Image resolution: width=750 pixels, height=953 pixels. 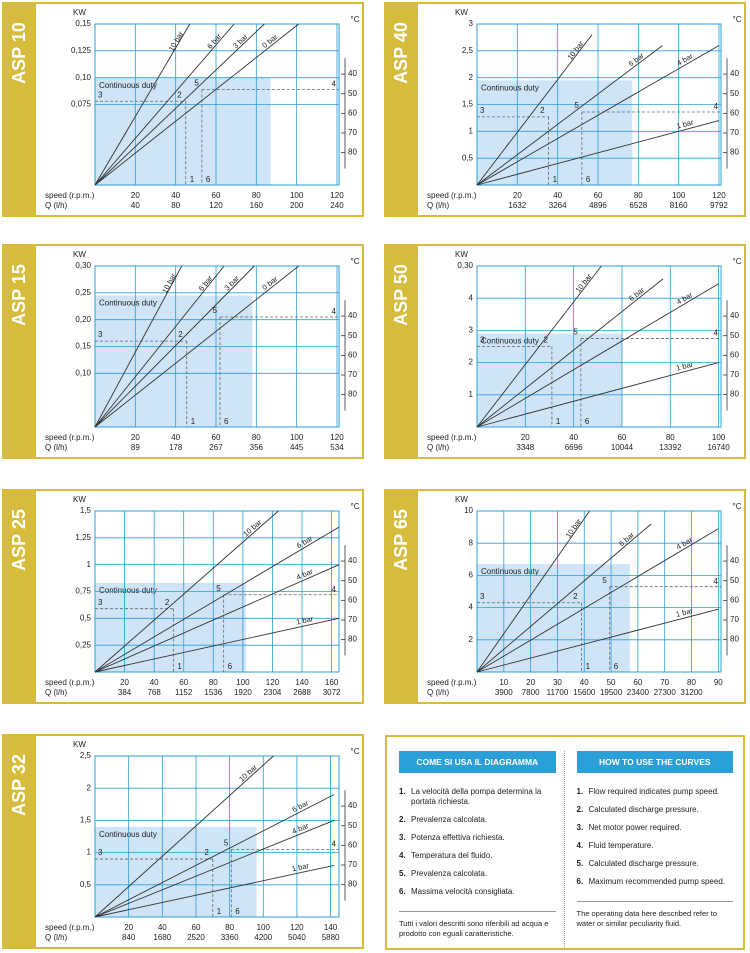 I want to click on x2-tick-label: 16740, so click(x=718, y=447).